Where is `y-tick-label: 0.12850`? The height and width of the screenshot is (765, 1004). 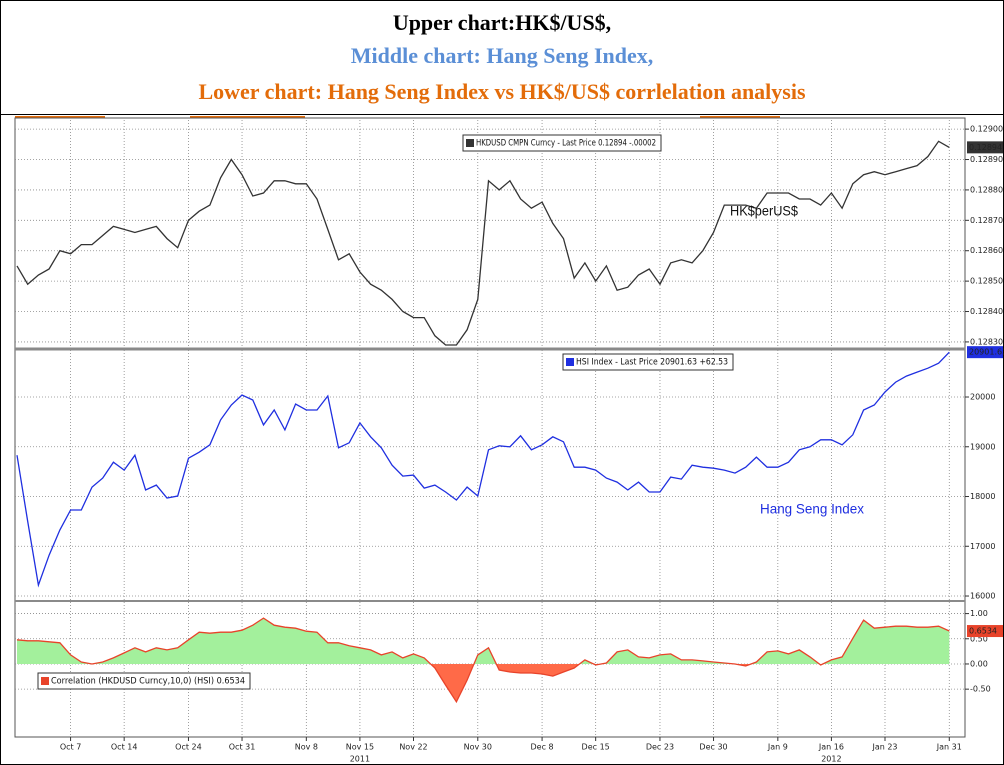
y-tick-label: 0.12850 is located at coordinates (986, 281).